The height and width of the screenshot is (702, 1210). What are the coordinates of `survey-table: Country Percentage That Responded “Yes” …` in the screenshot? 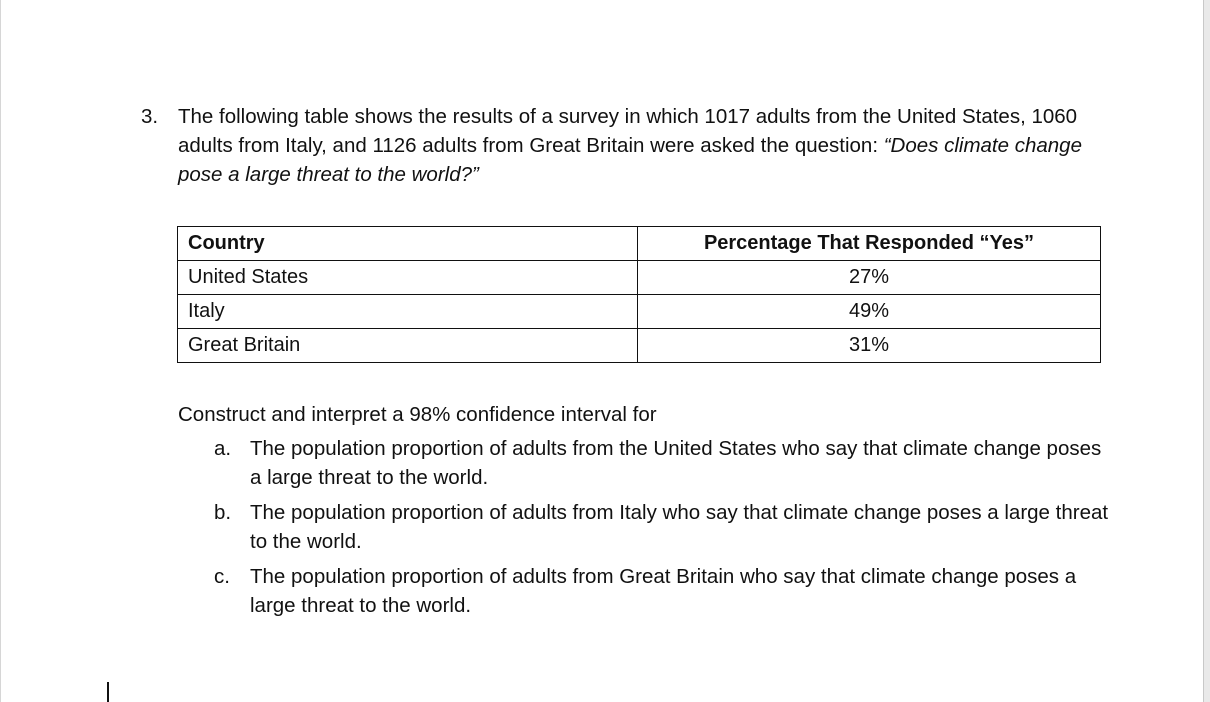 It's located at (639, 294).